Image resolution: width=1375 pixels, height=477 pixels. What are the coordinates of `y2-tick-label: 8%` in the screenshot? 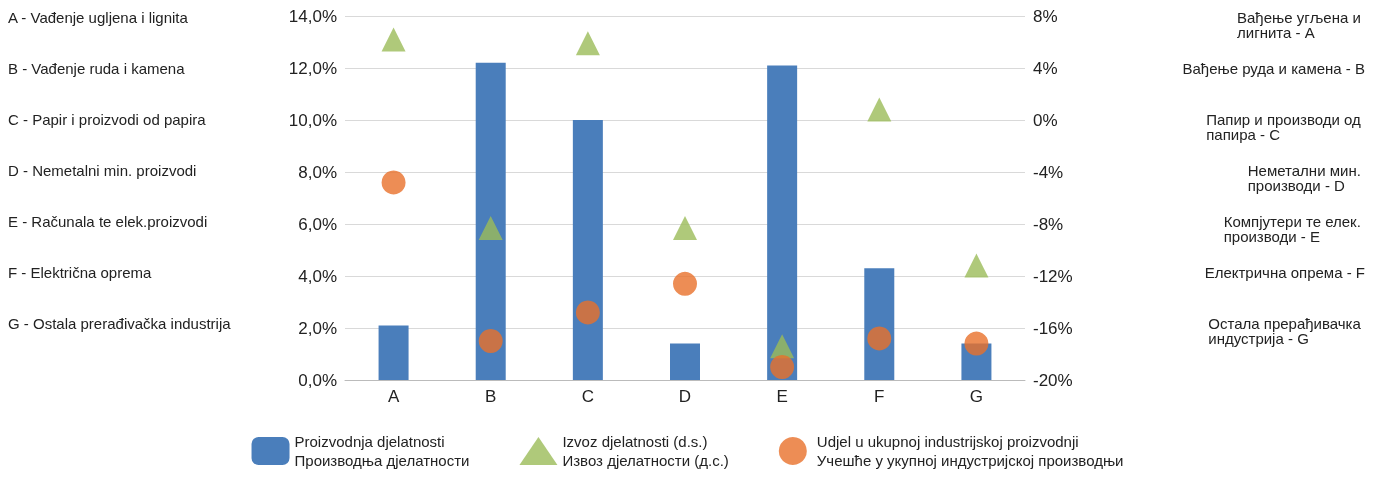 It's located at (1045, 16).